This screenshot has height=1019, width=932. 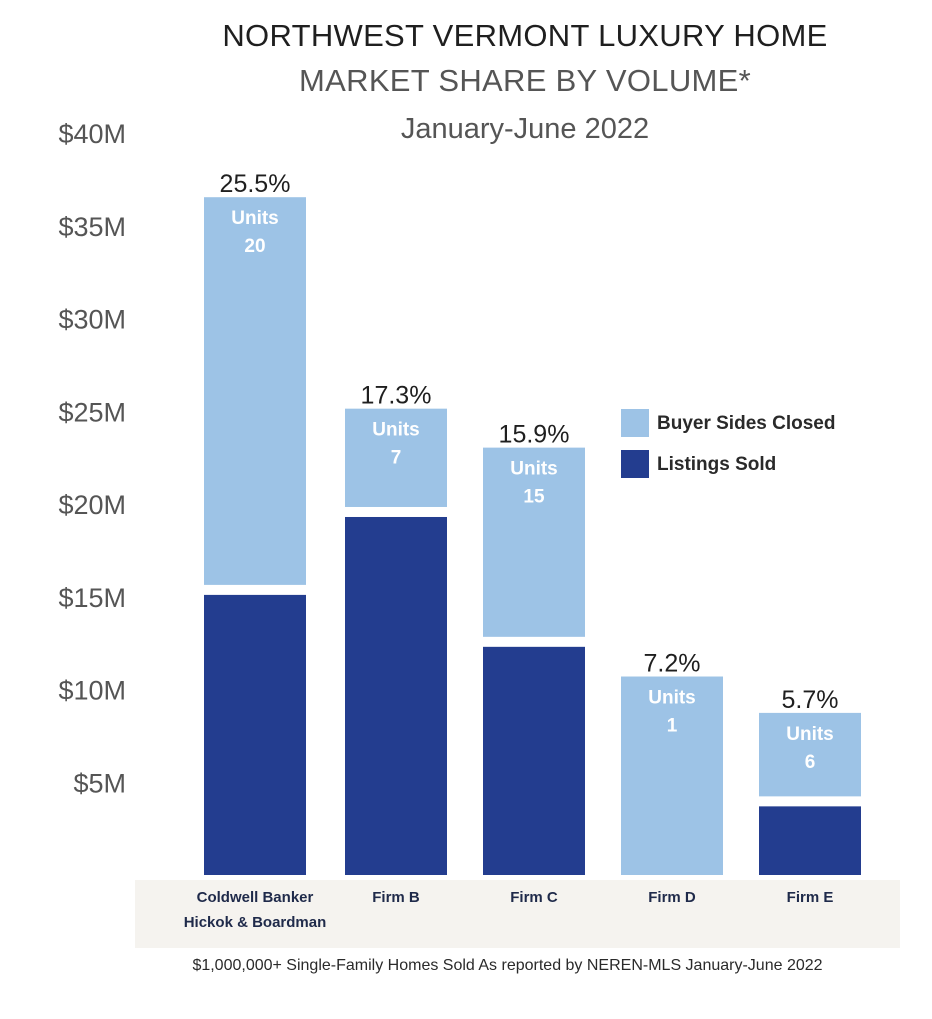 I want to click on chart-subtitle: MARKET SHARE BY VOLUME*, so click(x=525, y=80).